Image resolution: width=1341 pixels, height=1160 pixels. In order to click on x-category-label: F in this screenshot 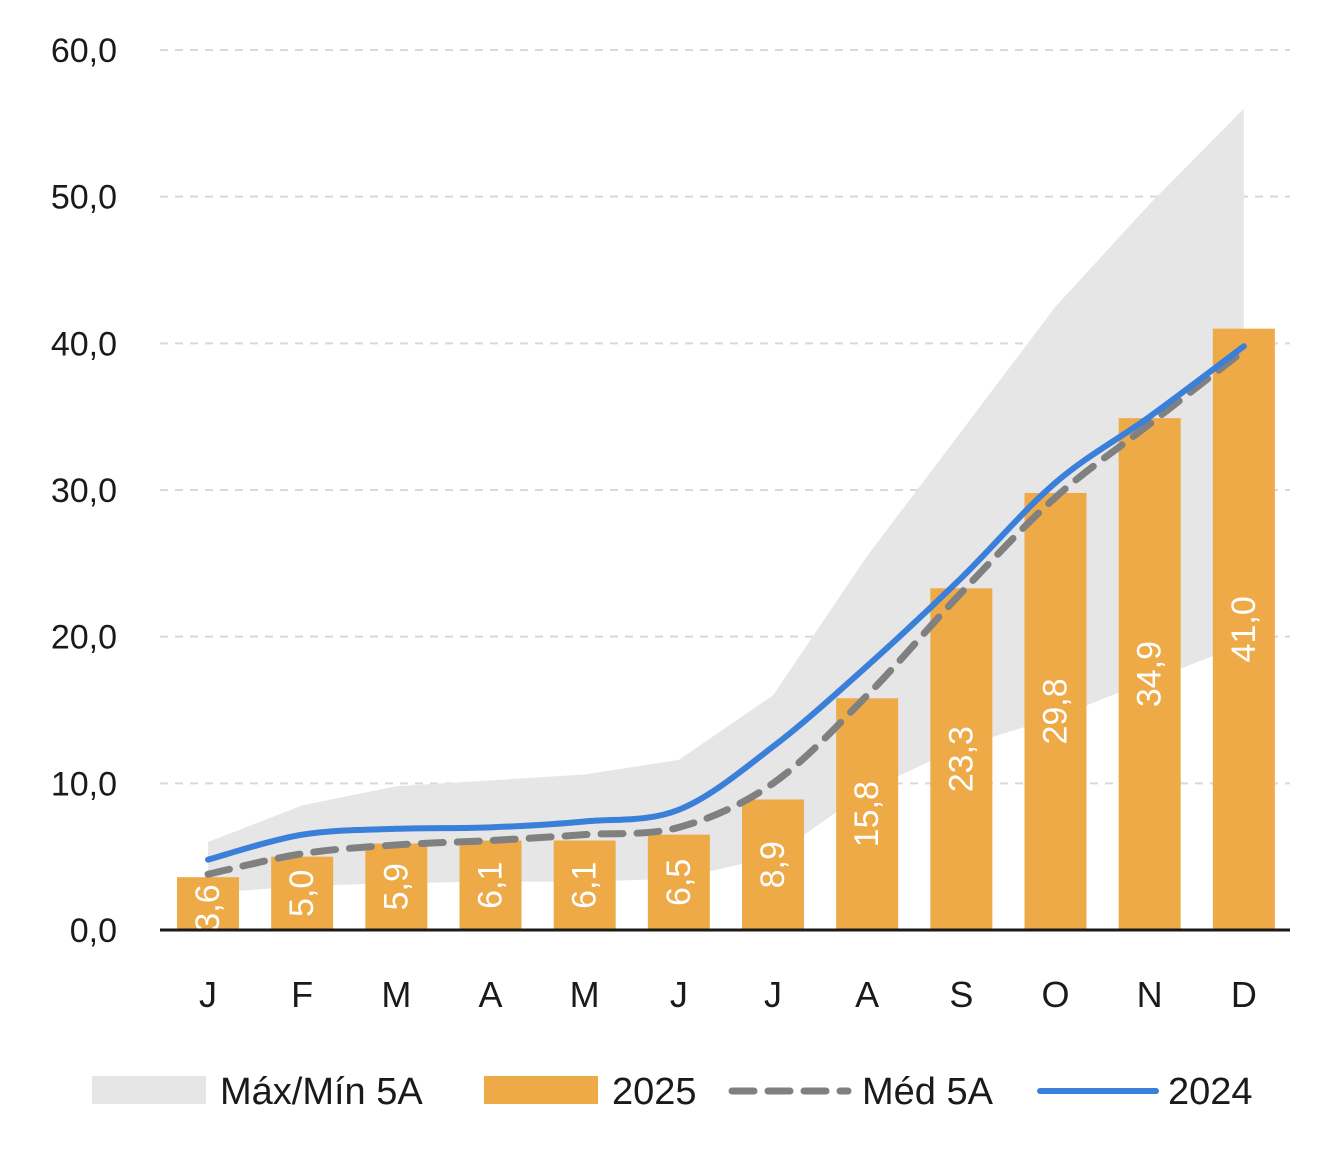, I will do `click(302, 994)`.